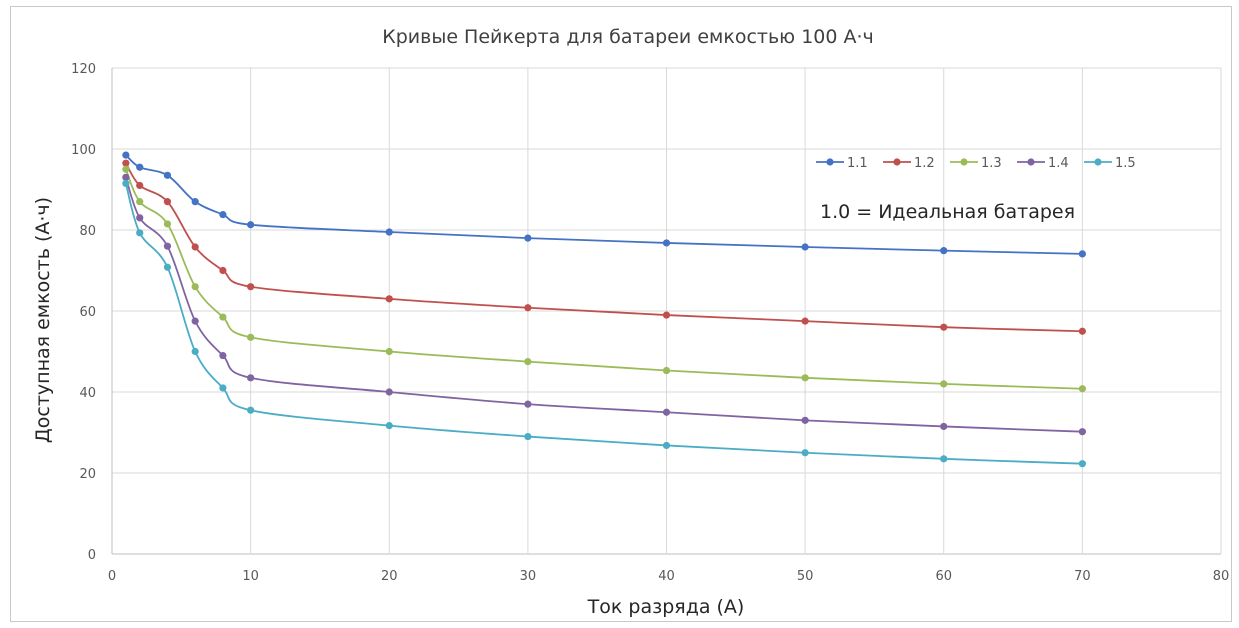  Describe the element at coordinates (1125, 163) in the screenshot. I see `legend-label: 1.5` at that location.